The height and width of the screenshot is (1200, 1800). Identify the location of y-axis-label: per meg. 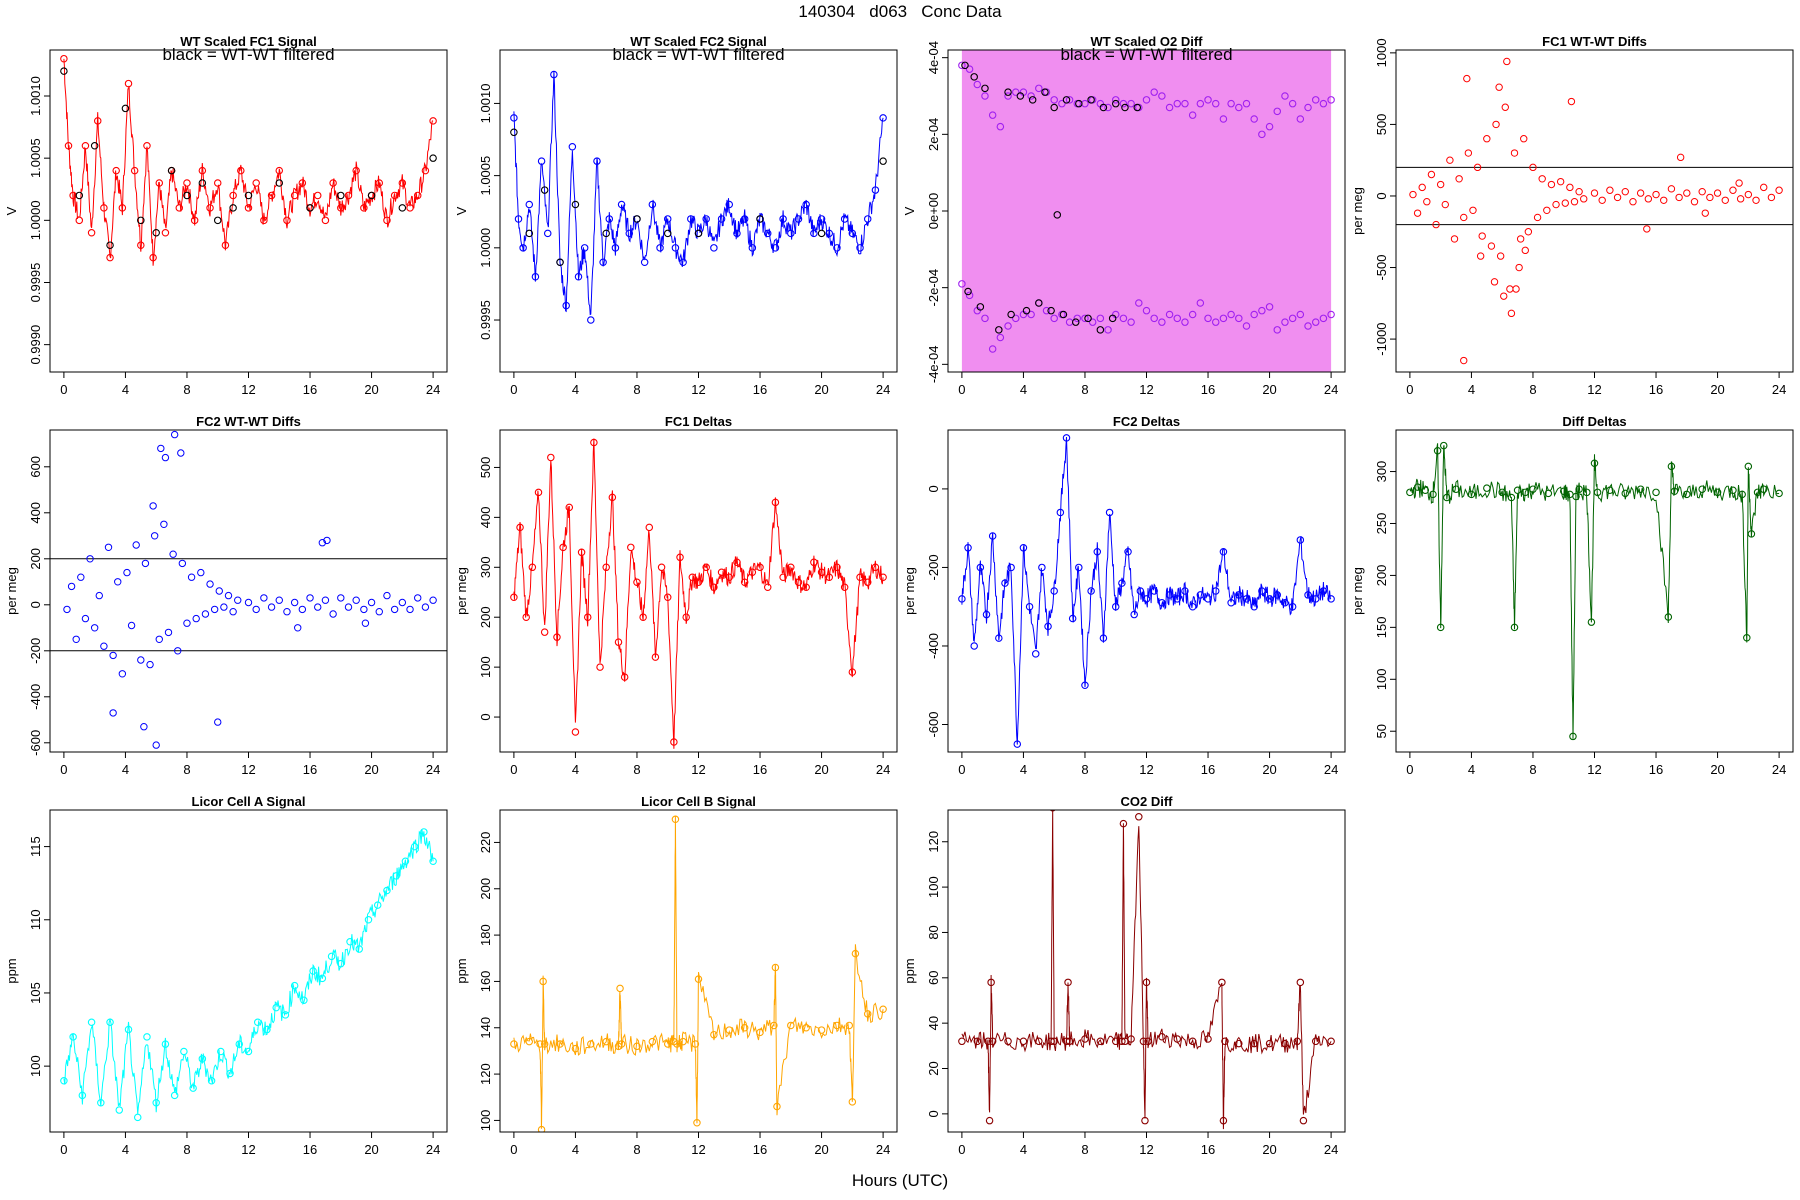
(1357, 211).